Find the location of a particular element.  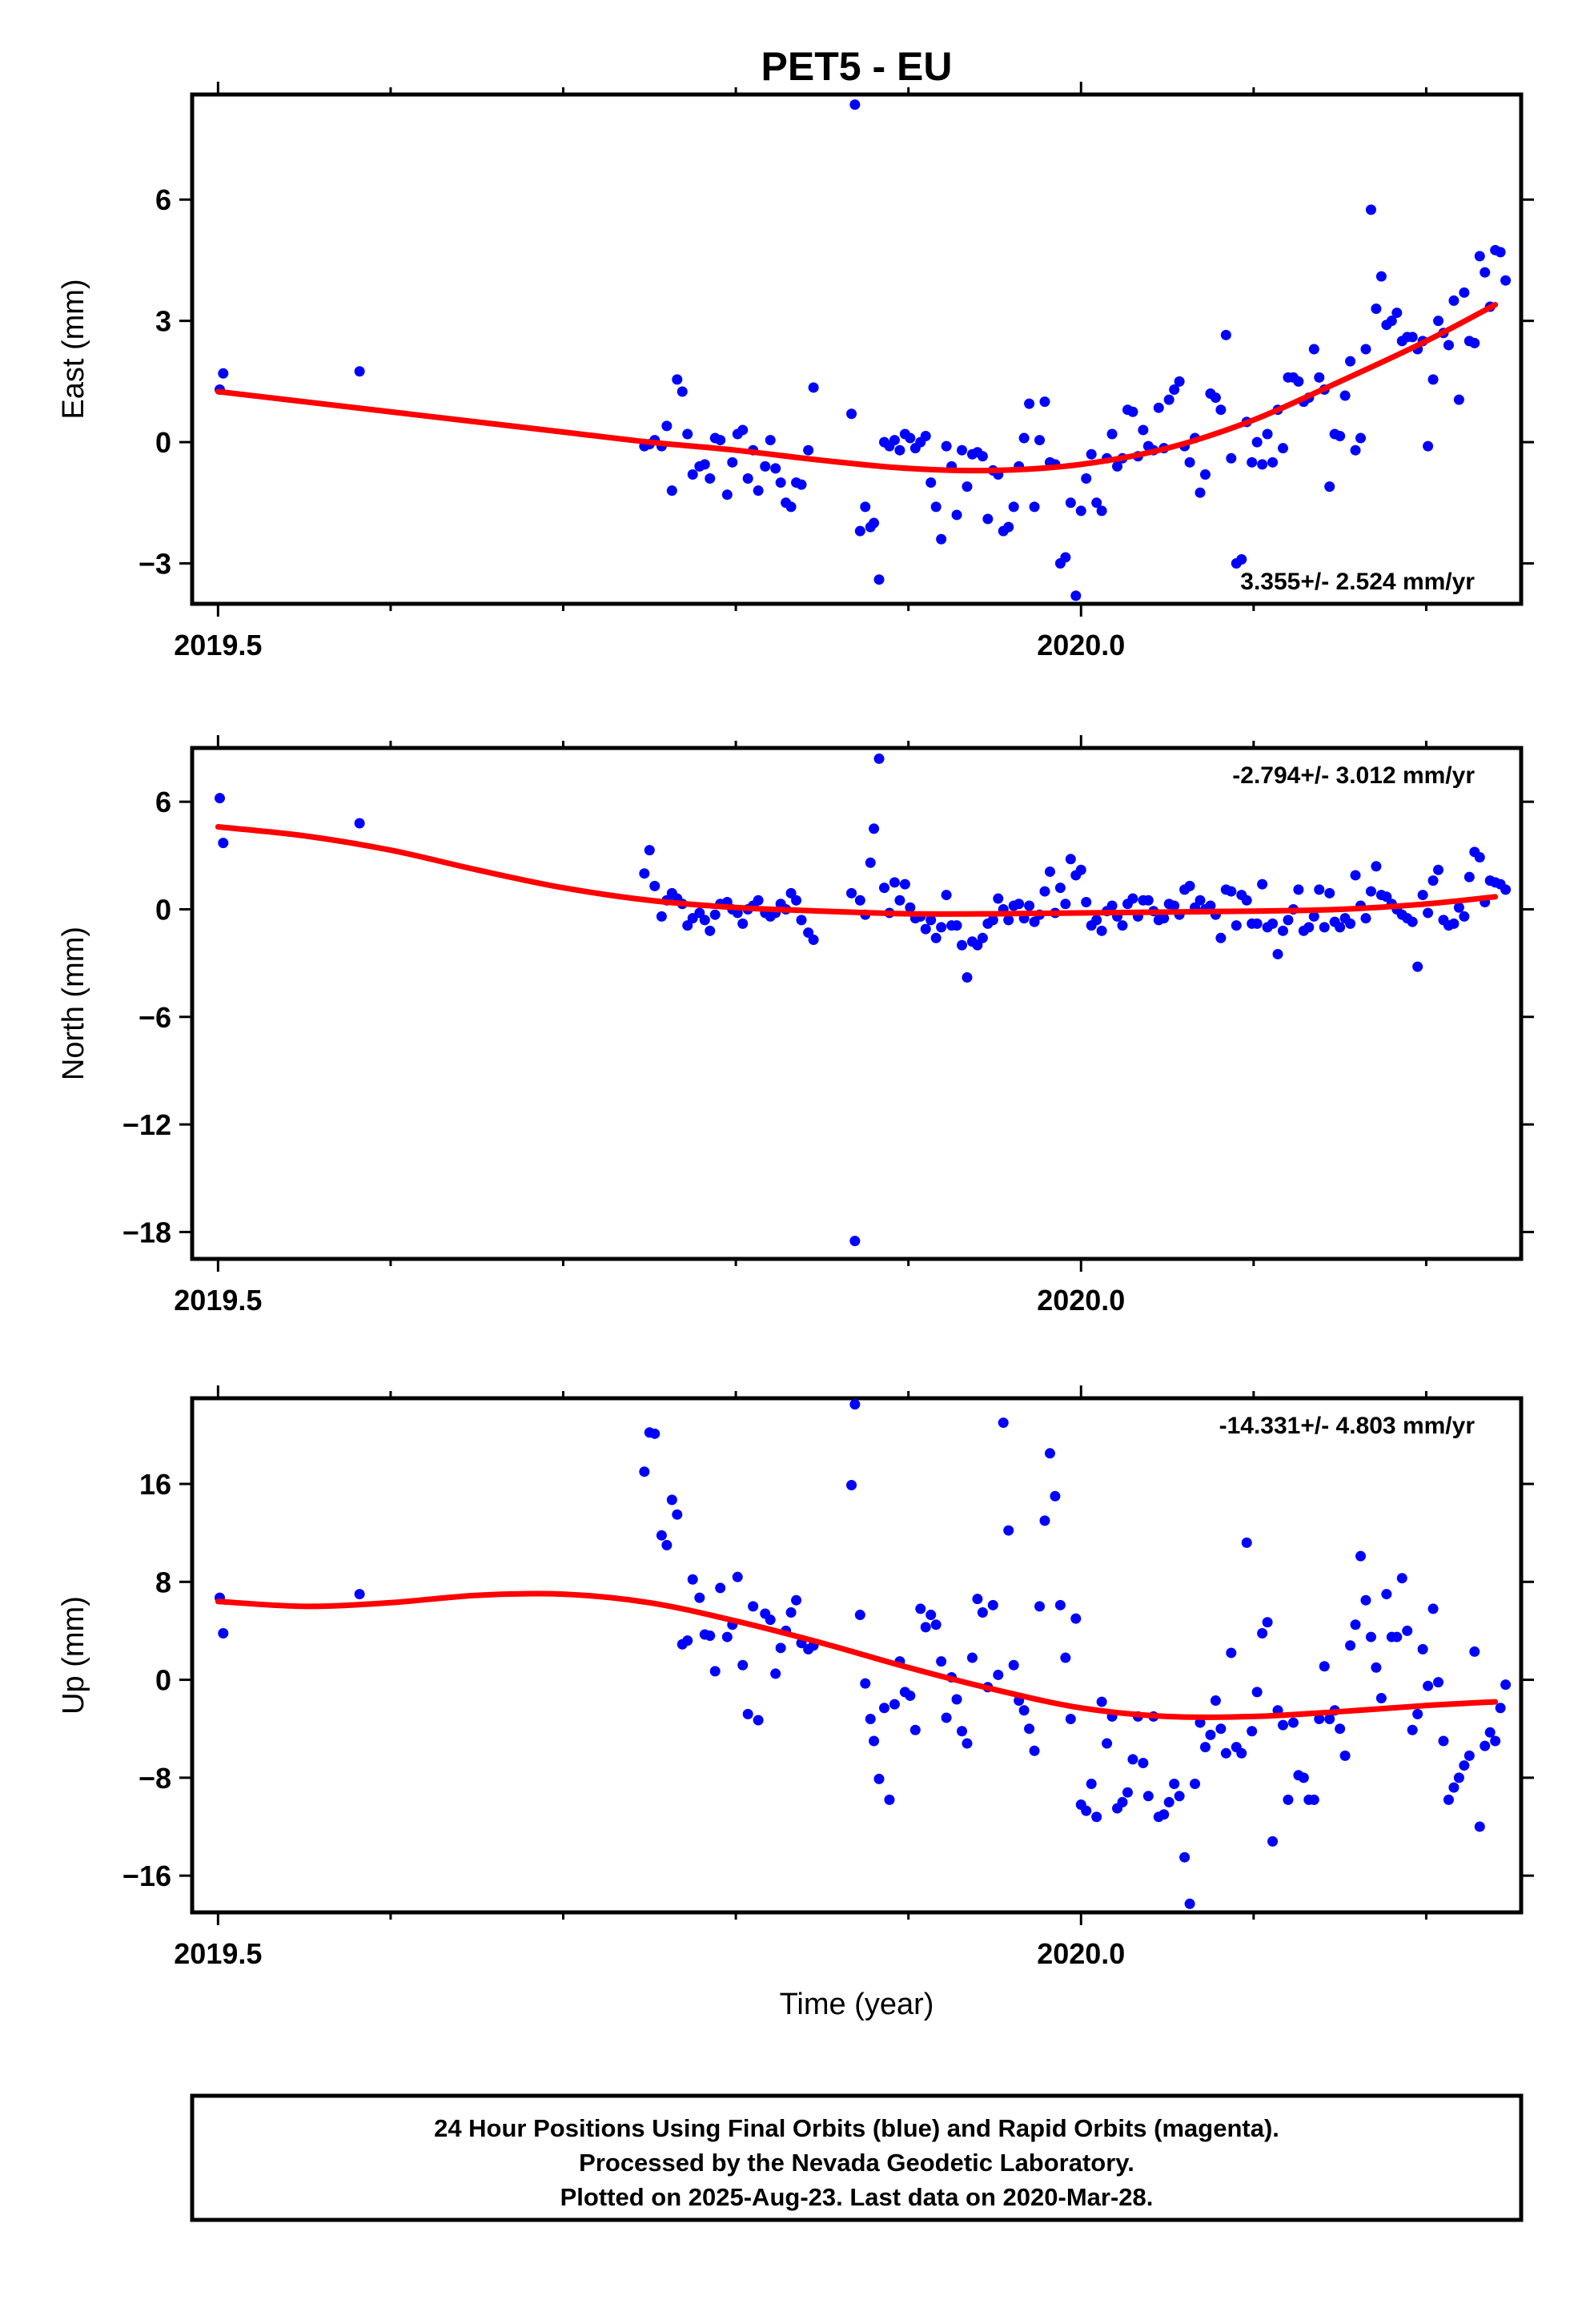

north-y-tick-label: −18 is located at coordinates (146, 1232).